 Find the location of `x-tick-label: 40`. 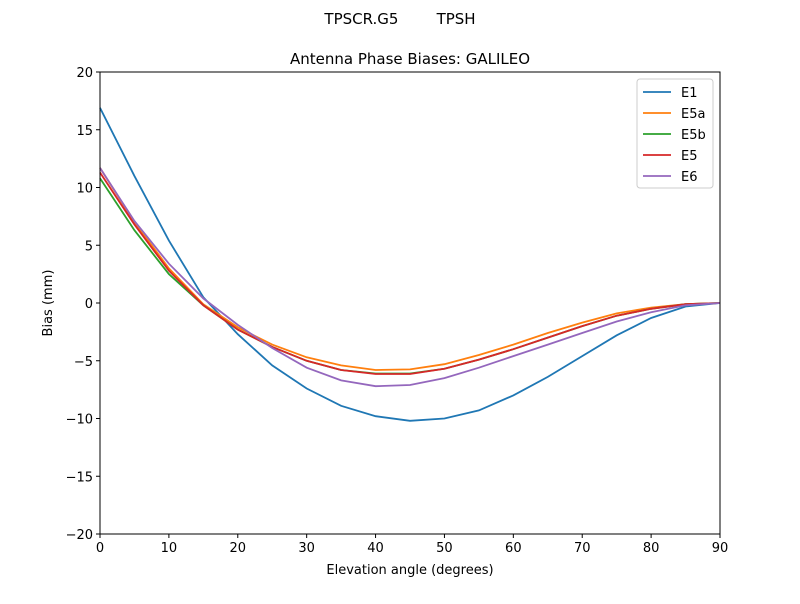

x-tick-label: 40 is located at coordinates (375, 548).